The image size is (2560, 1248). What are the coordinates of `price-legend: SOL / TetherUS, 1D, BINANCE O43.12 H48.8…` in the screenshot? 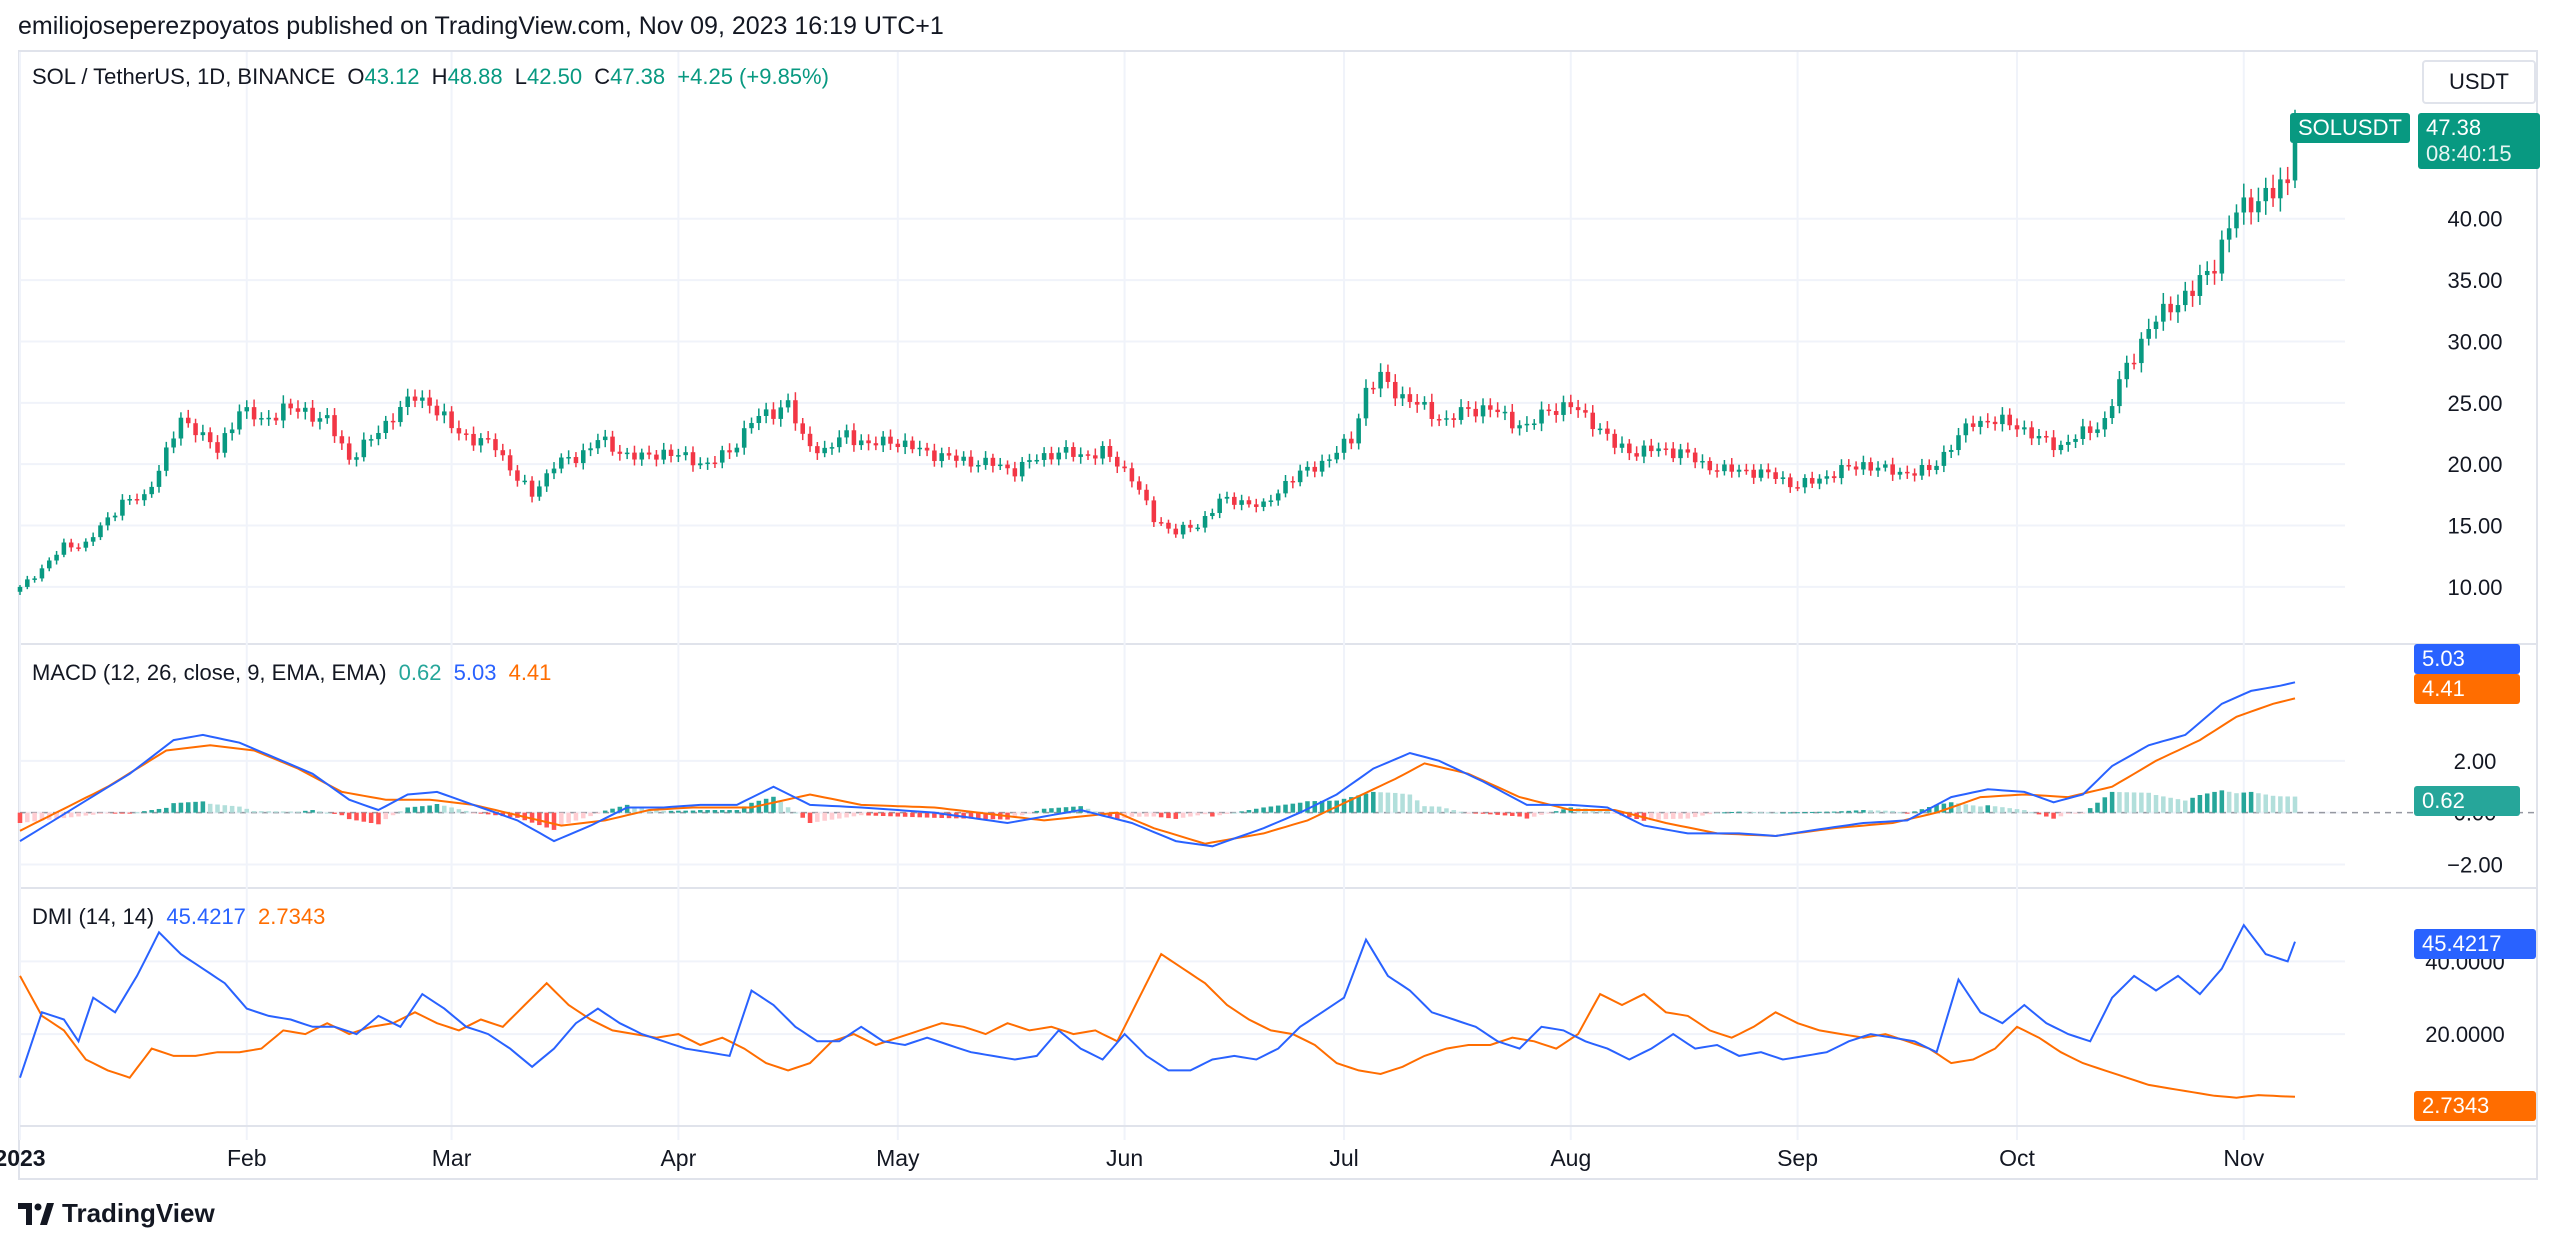 It's located at (433, 77).